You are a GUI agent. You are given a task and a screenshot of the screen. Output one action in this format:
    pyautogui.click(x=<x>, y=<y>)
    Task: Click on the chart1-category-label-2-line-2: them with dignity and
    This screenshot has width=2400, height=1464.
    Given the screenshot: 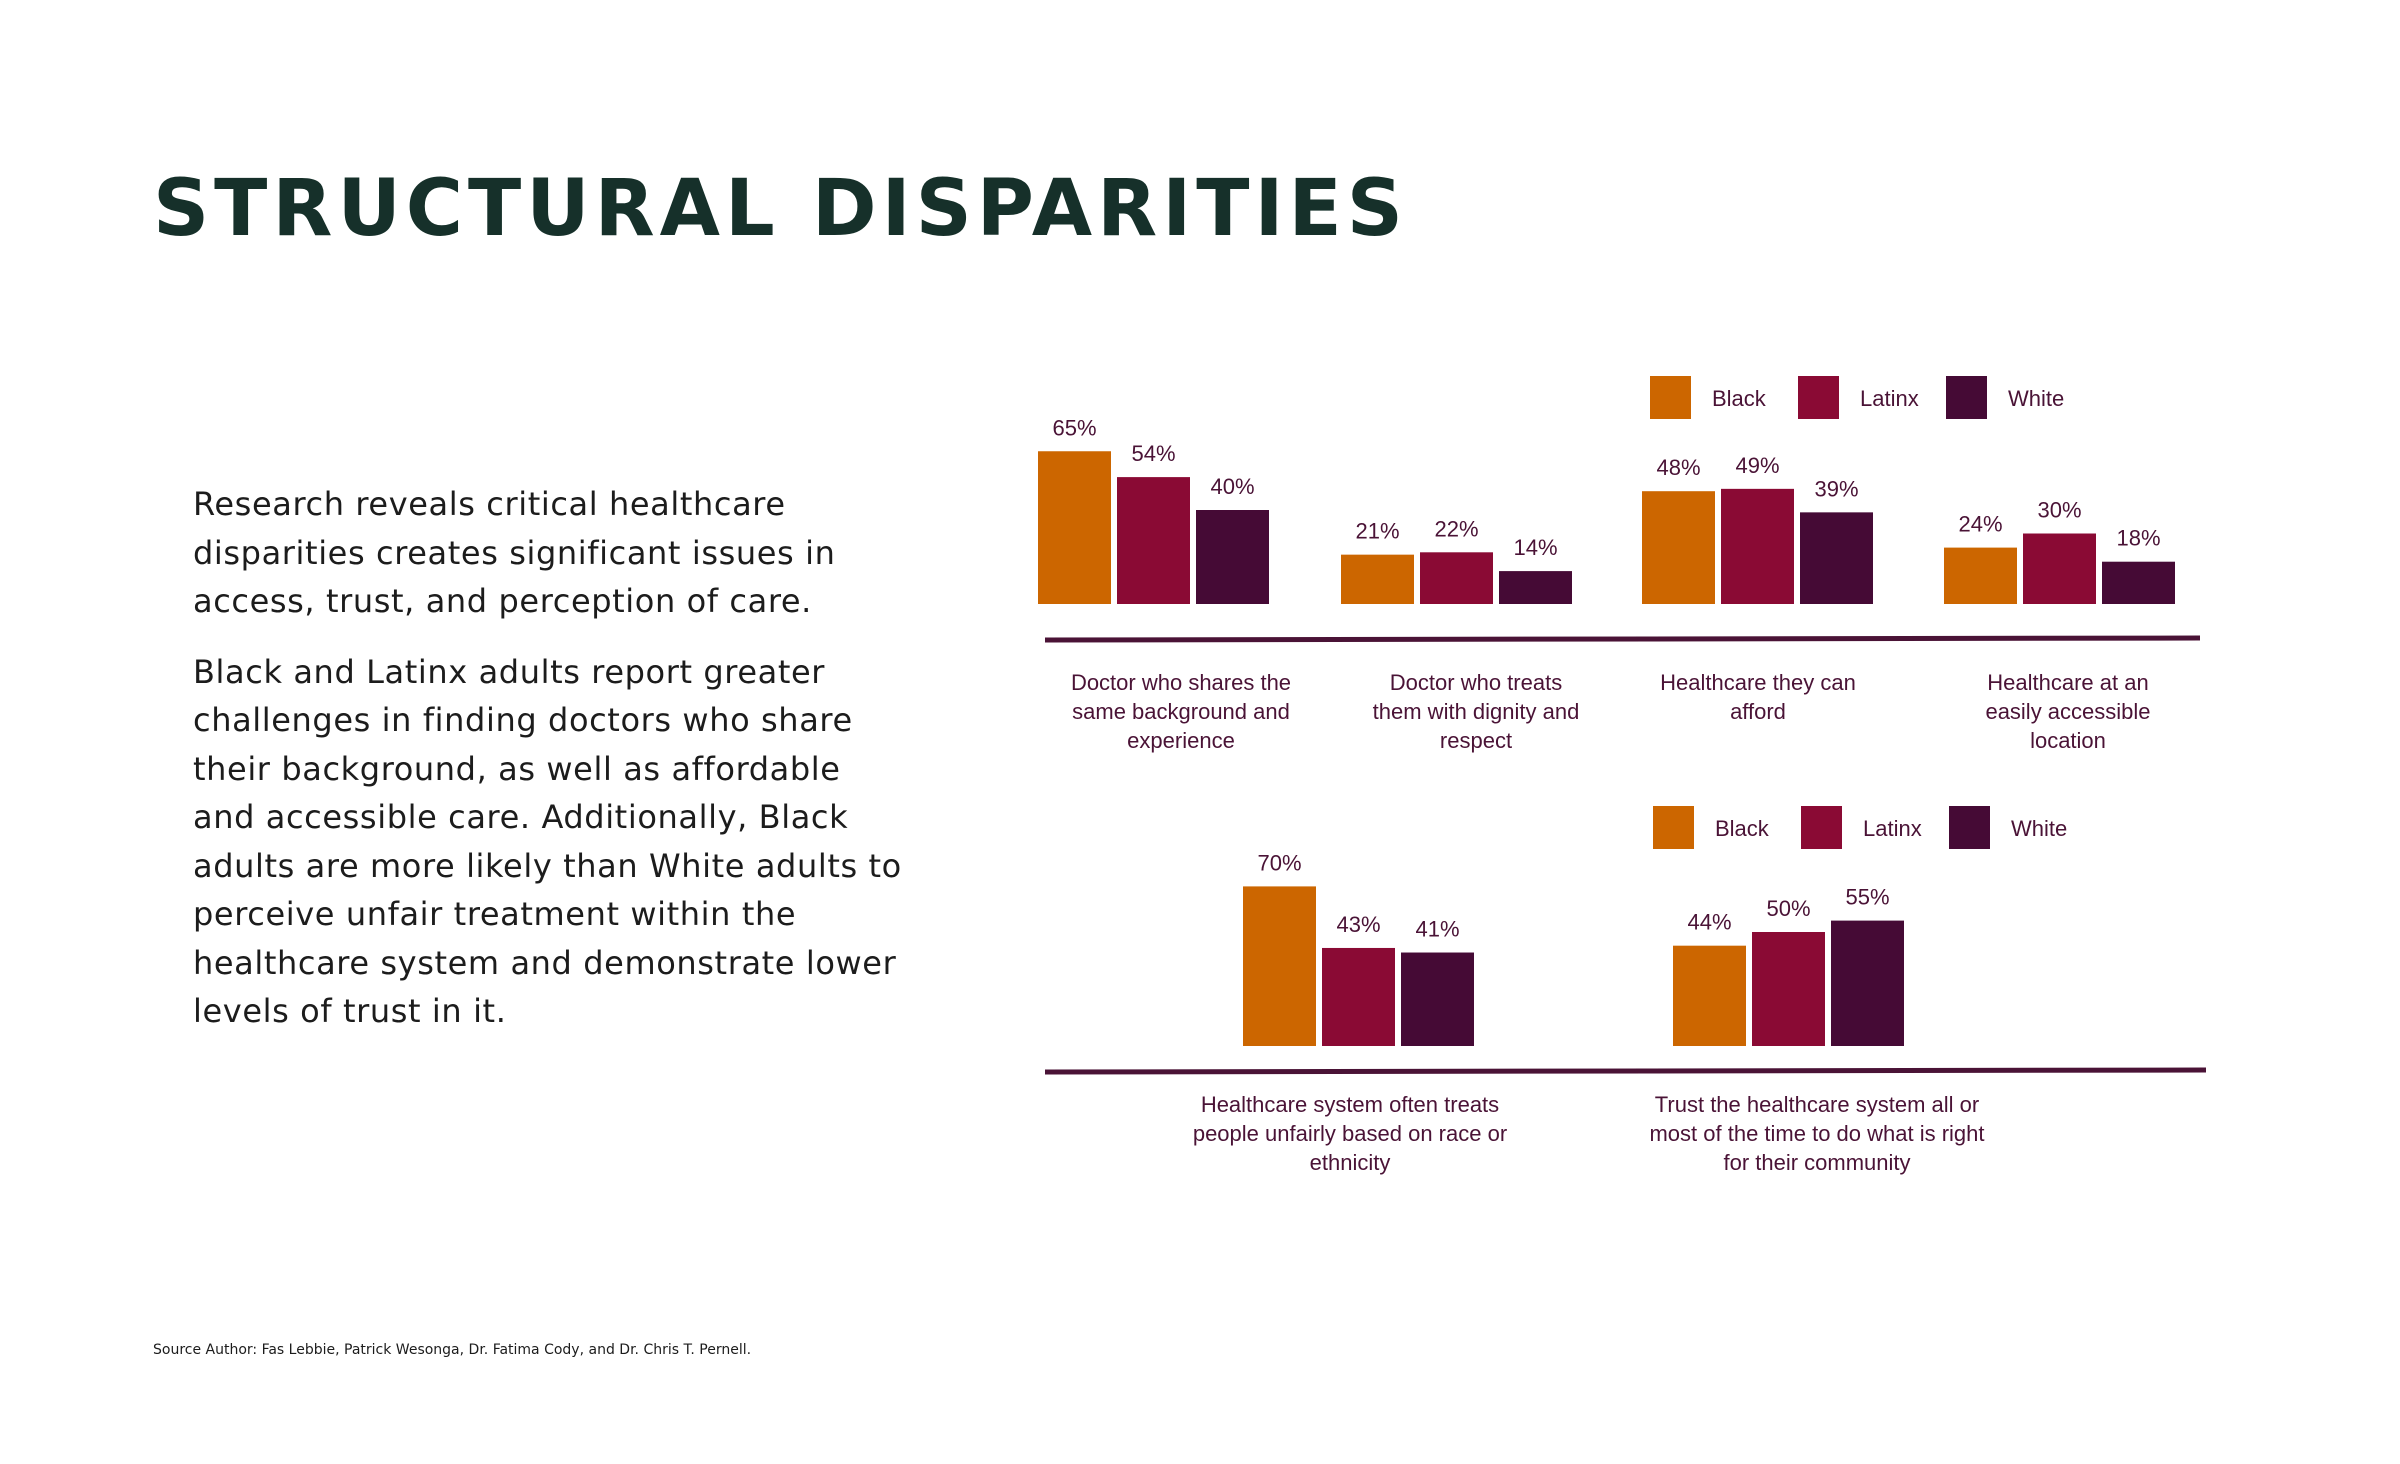 What is the action you would take?
    pyautogui.click(x=1476, y=711)
    